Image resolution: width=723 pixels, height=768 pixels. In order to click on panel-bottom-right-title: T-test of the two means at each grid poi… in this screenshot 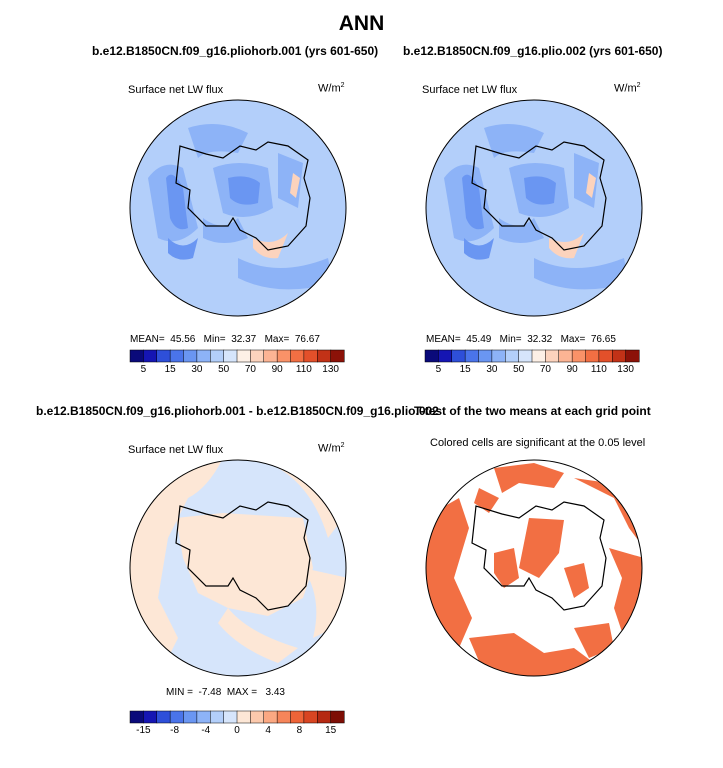, I will do `click(532, 411)`.